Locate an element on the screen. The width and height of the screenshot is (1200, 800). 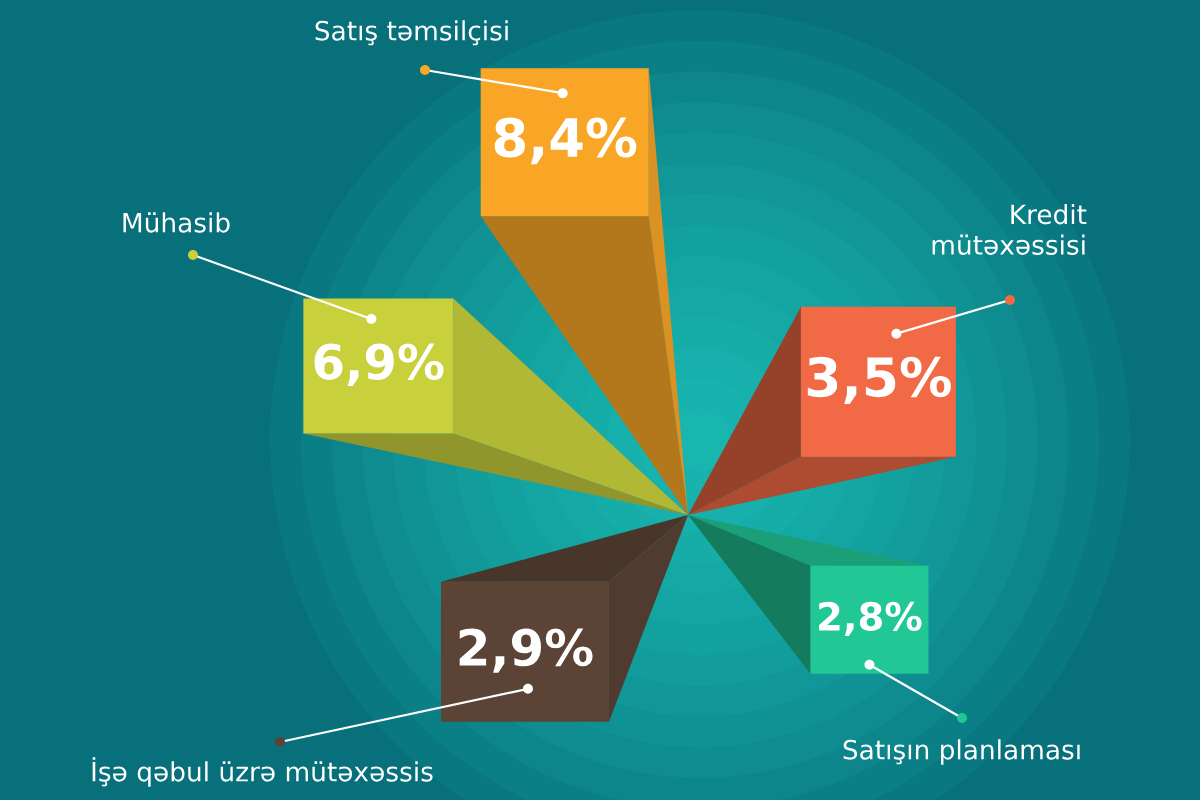
category-label: Satışın planlaması is located at coordinates (961, 752).